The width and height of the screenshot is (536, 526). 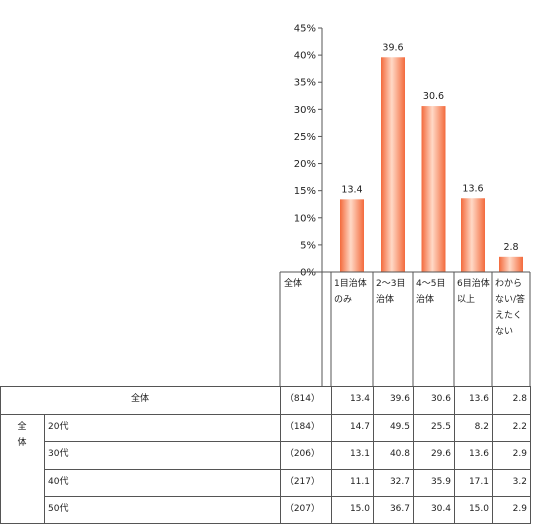 What do you see at coordinates (399, 399) in the screenshot?
I see `row-value: 39.6` at bounding box center [399, 399].